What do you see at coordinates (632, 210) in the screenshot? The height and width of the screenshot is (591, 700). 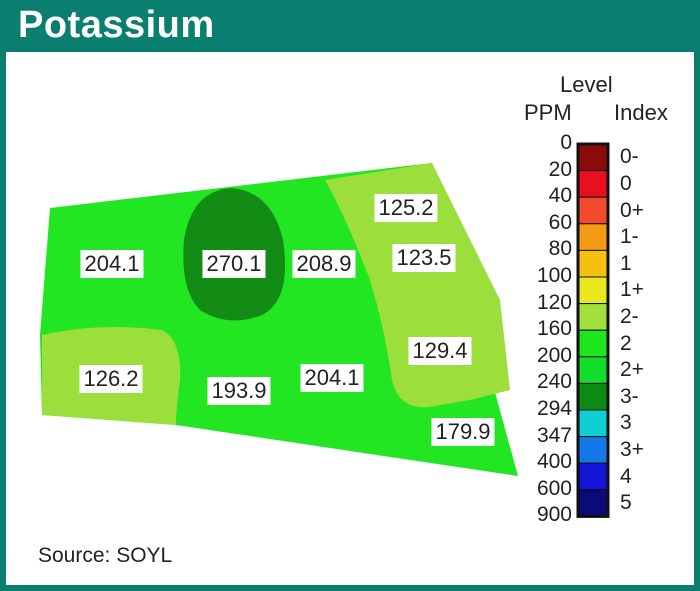 I see `legend-index-label: 0+` at bounding box center [632, 210].